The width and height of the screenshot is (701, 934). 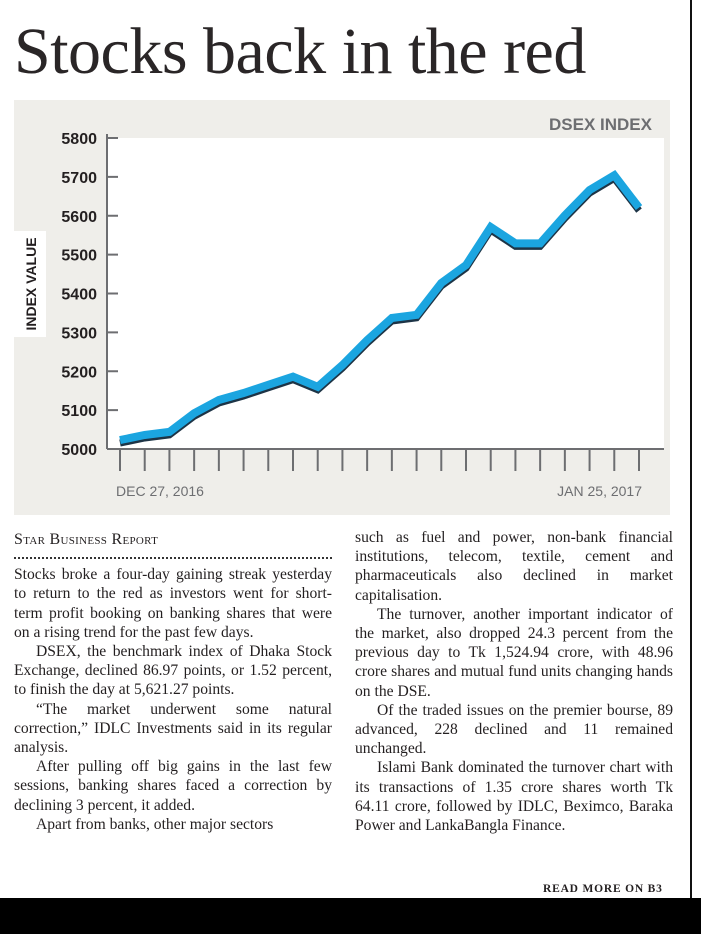 What do you see at coordinates (79, 333) in the screenshot?
I see `y-tick-label: 5300` at bounding box center [79, 333].